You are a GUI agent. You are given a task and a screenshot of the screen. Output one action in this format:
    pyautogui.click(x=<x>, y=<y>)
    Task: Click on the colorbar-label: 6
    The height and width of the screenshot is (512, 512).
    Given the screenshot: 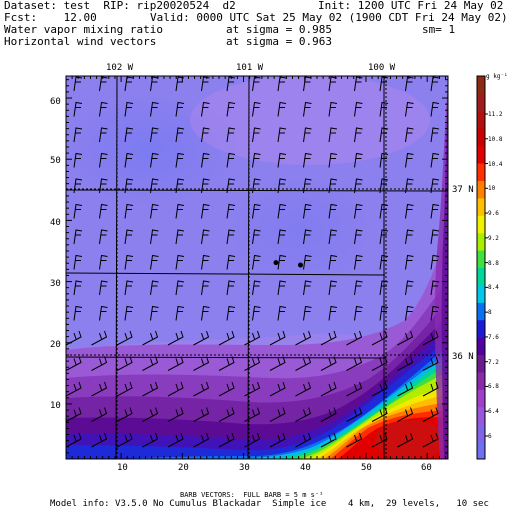 What is the action you would take?
    pyautogui.click(x=490, y=436)
    